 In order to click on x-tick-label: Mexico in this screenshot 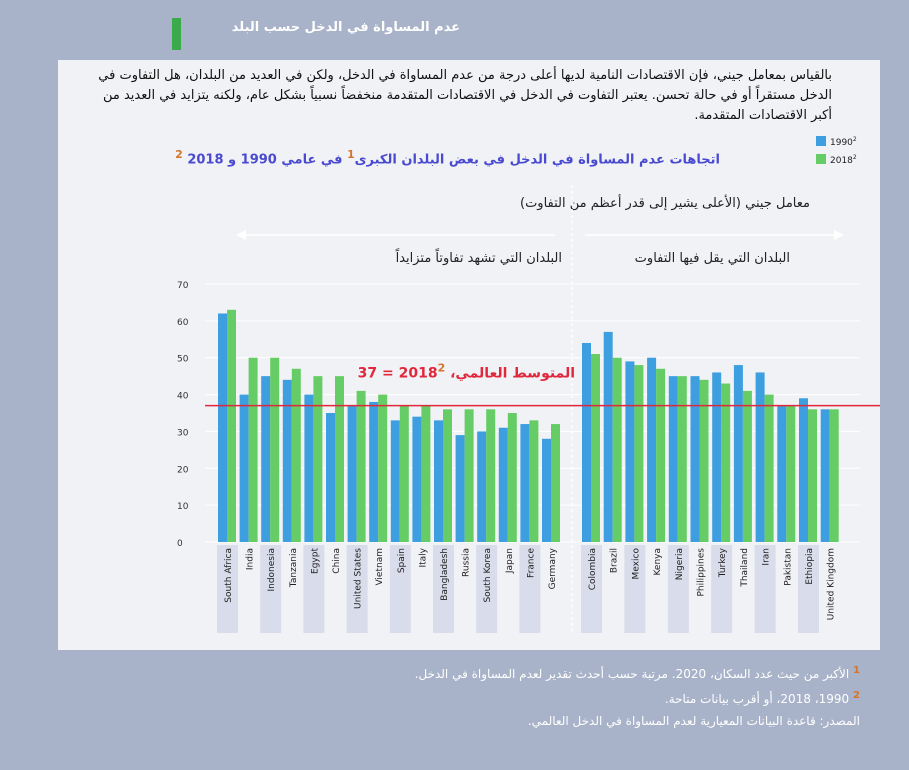, I will do `click(636, 564)`.